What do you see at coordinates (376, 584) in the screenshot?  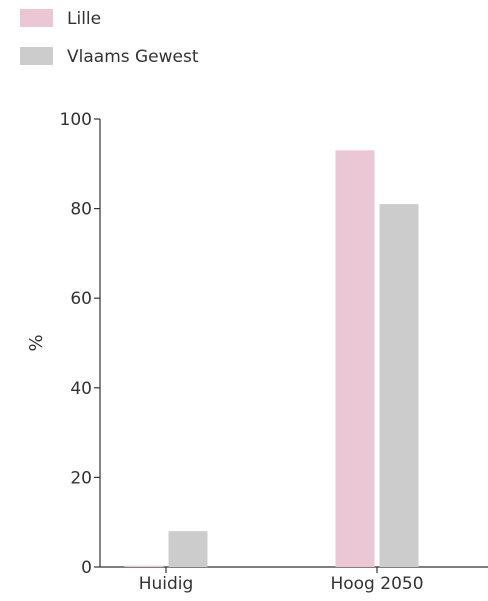 I see `x-tick-label: Hoog 2050` at bounding box center [376, 584].